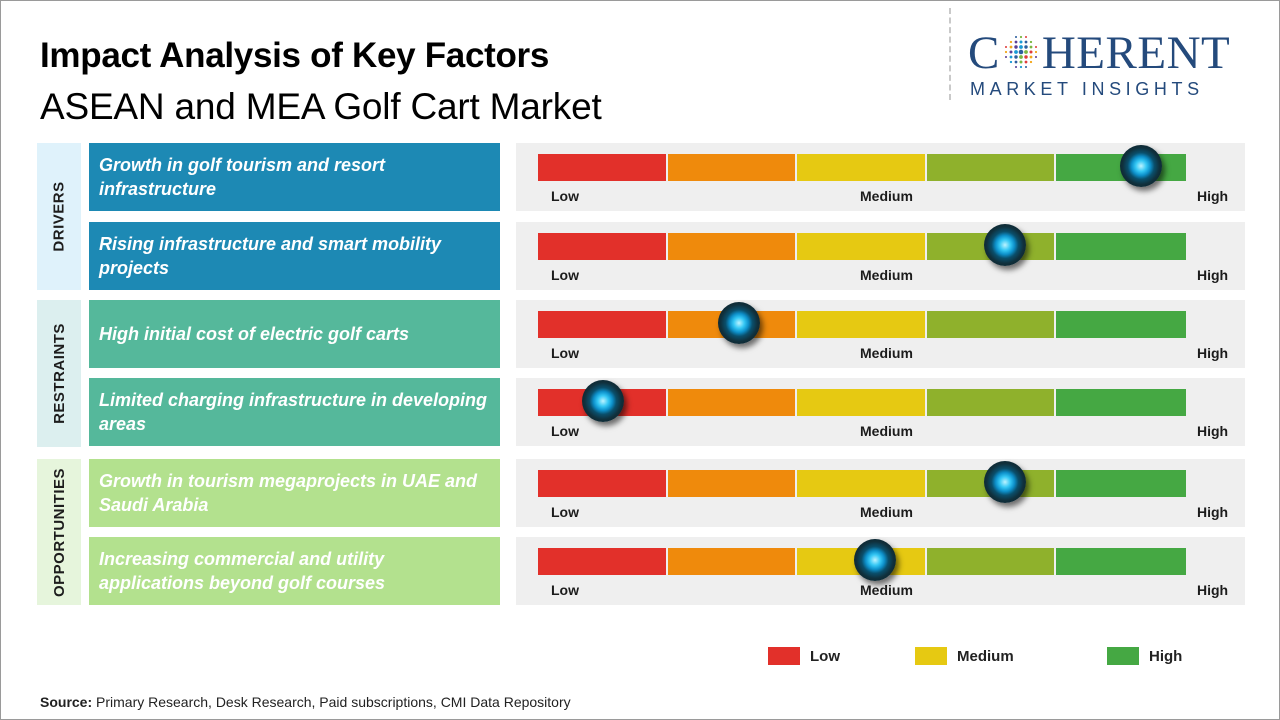 The image size is (1280, 720). What do you see at coordinates (804, 656) in the screenshot?
I see `legend-item-low: Low` at bounding box center [804, 656].